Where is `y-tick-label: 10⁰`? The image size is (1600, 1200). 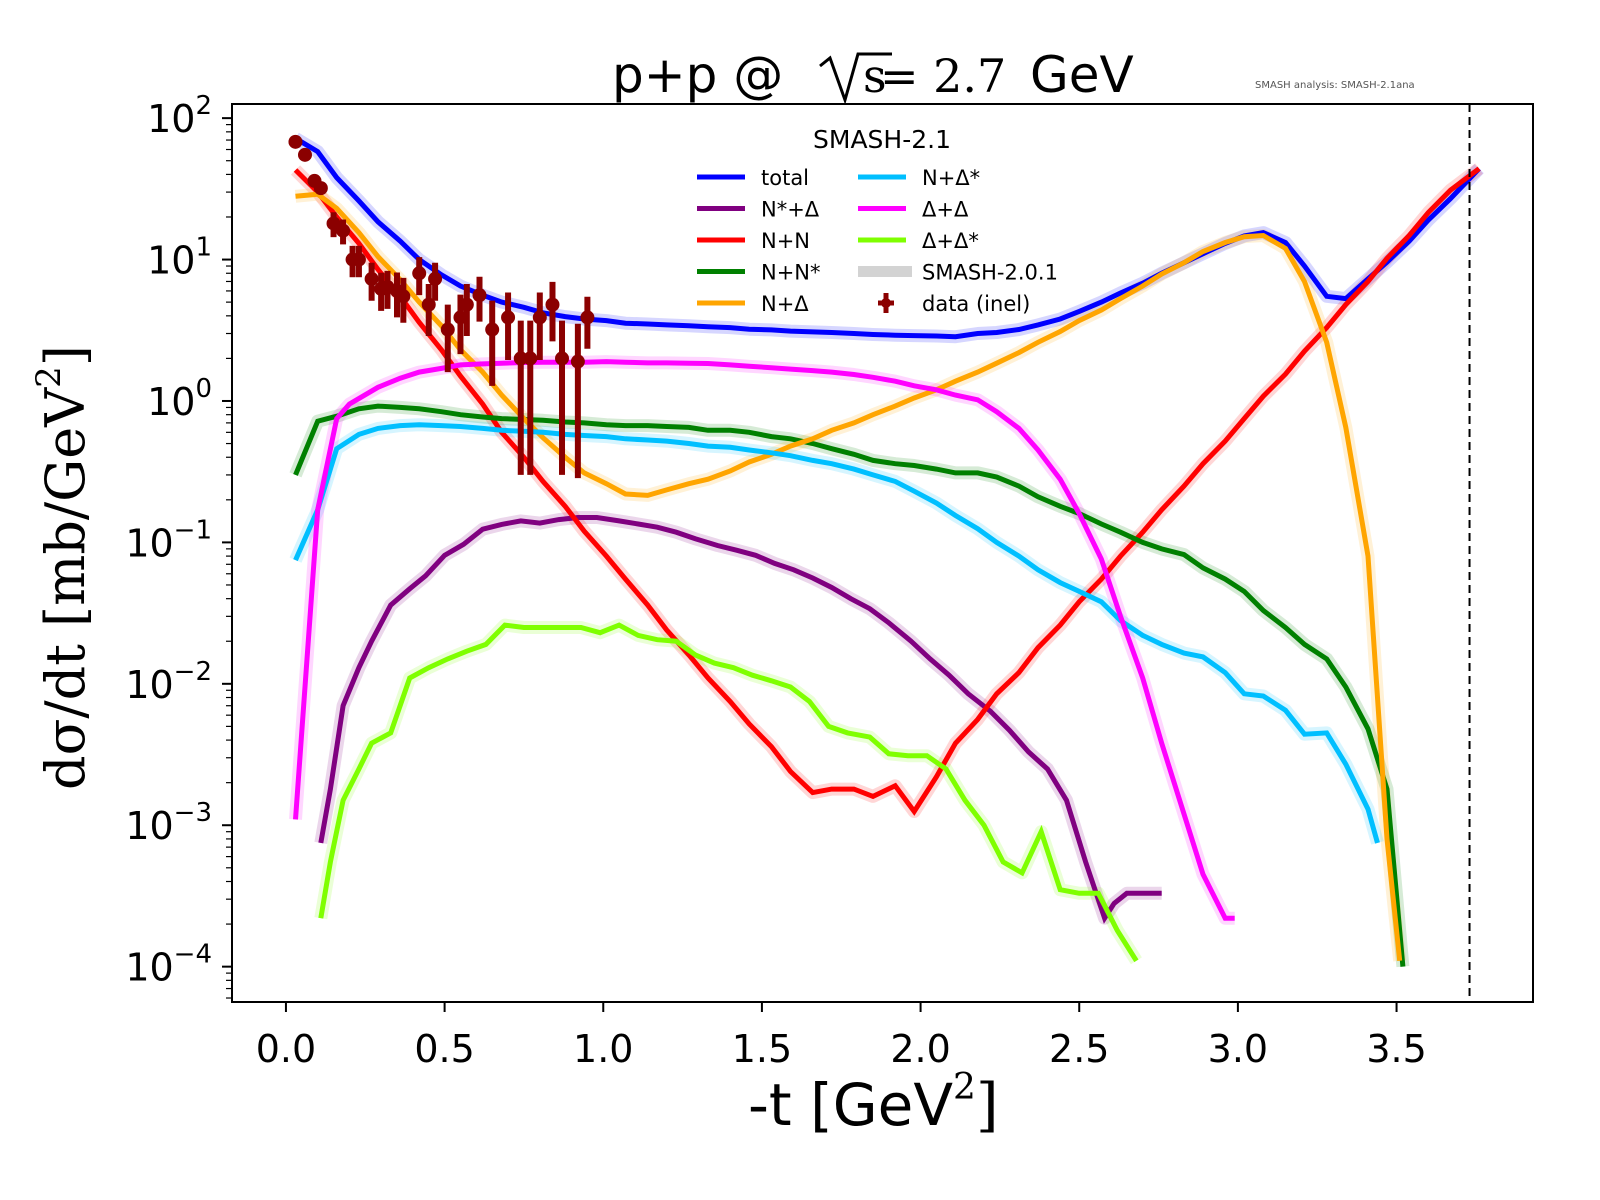
y-tick-label: 10⁰ is located at coordinates (179, 399).